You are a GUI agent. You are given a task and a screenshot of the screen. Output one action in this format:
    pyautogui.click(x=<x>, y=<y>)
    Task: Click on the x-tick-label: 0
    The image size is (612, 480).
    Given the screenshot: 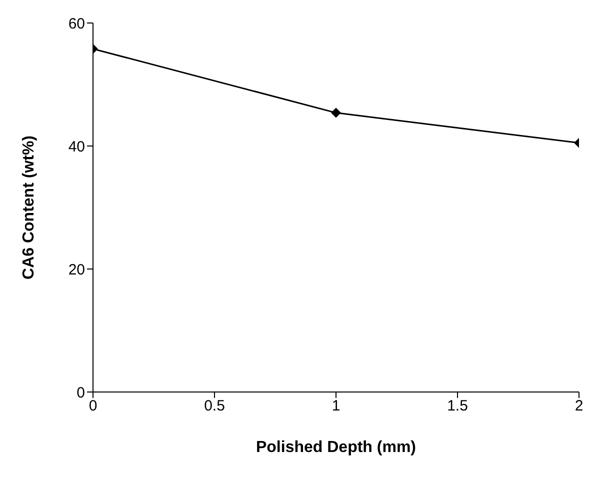 What is the action you would take?
    pyautogui.click(x=93, y=406)
    